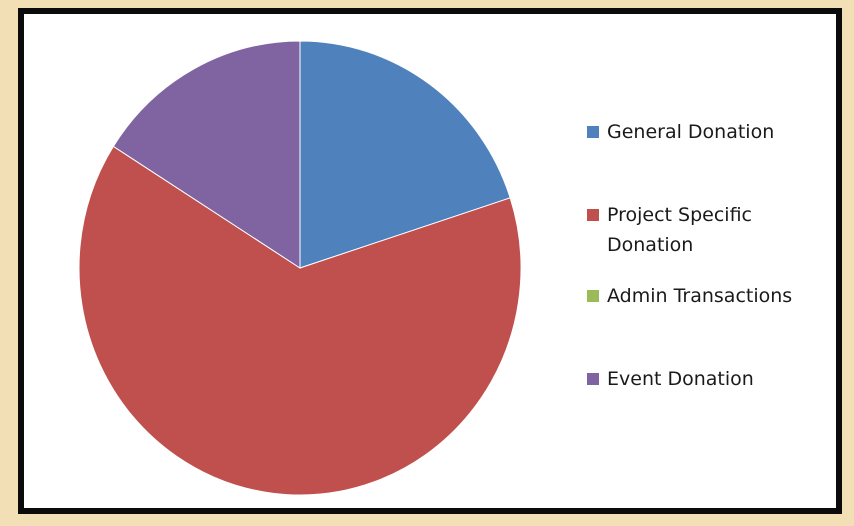 The image size is (854, 526). What do you see at coordinates (727, 230) in the screenshot?
I see `legend-label-project-specific-donation: Project Specific Donation` at bounding box center [727, 230].